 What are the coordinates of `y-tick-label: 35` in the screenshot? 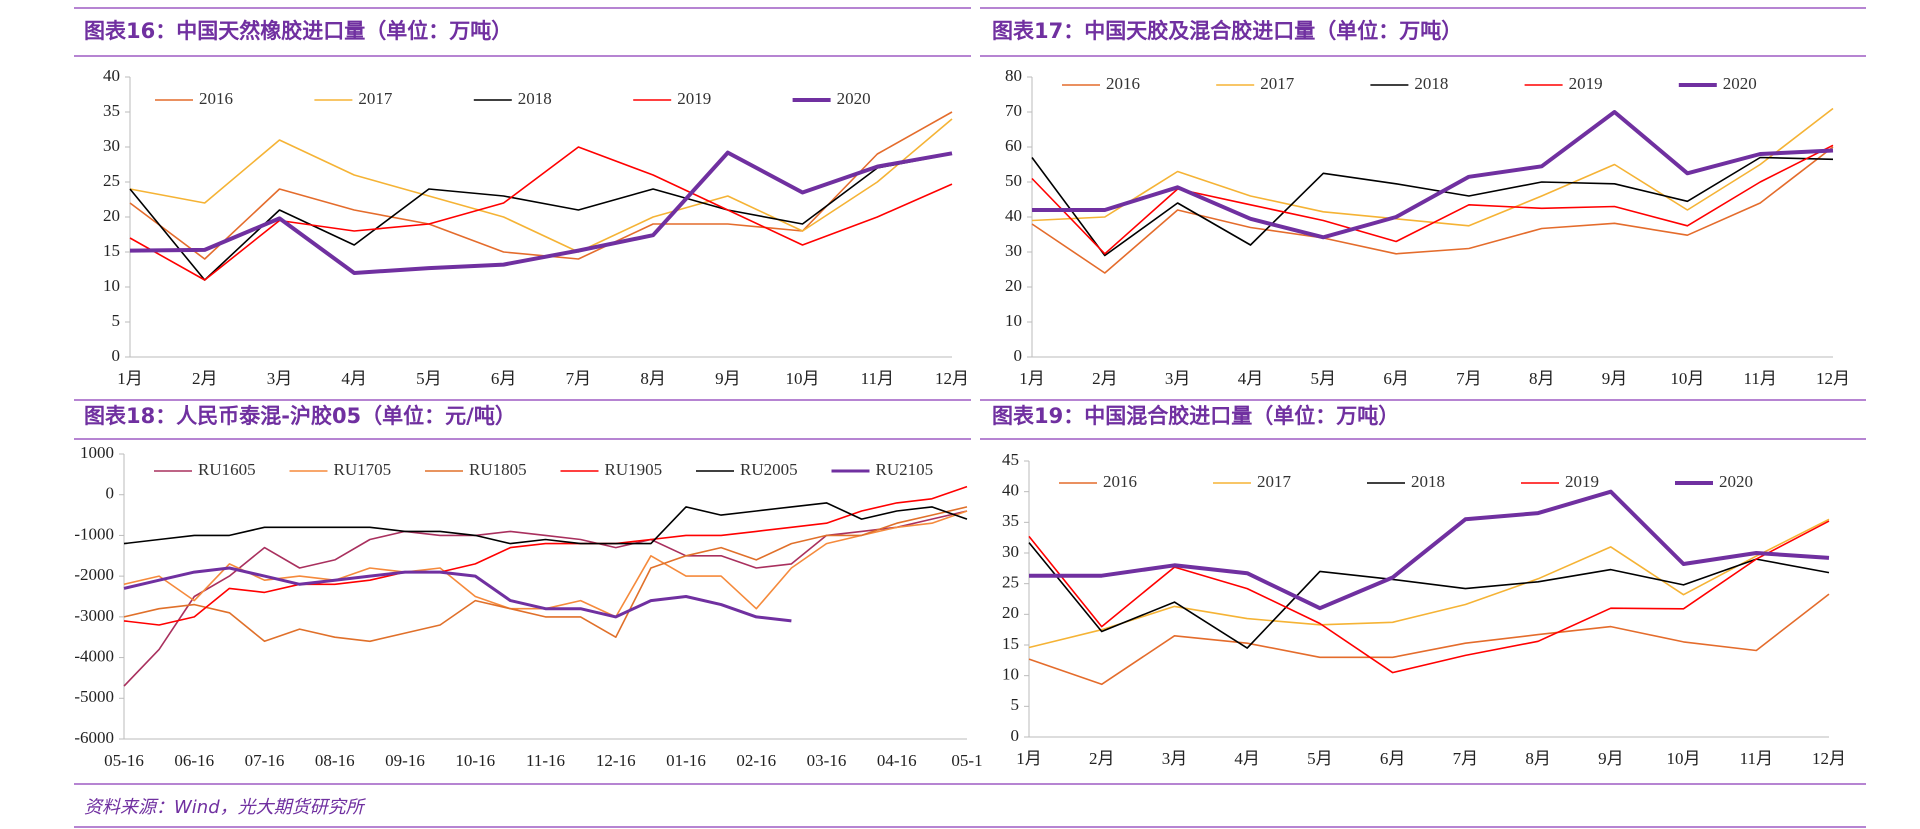 It's located at (1010, 520).